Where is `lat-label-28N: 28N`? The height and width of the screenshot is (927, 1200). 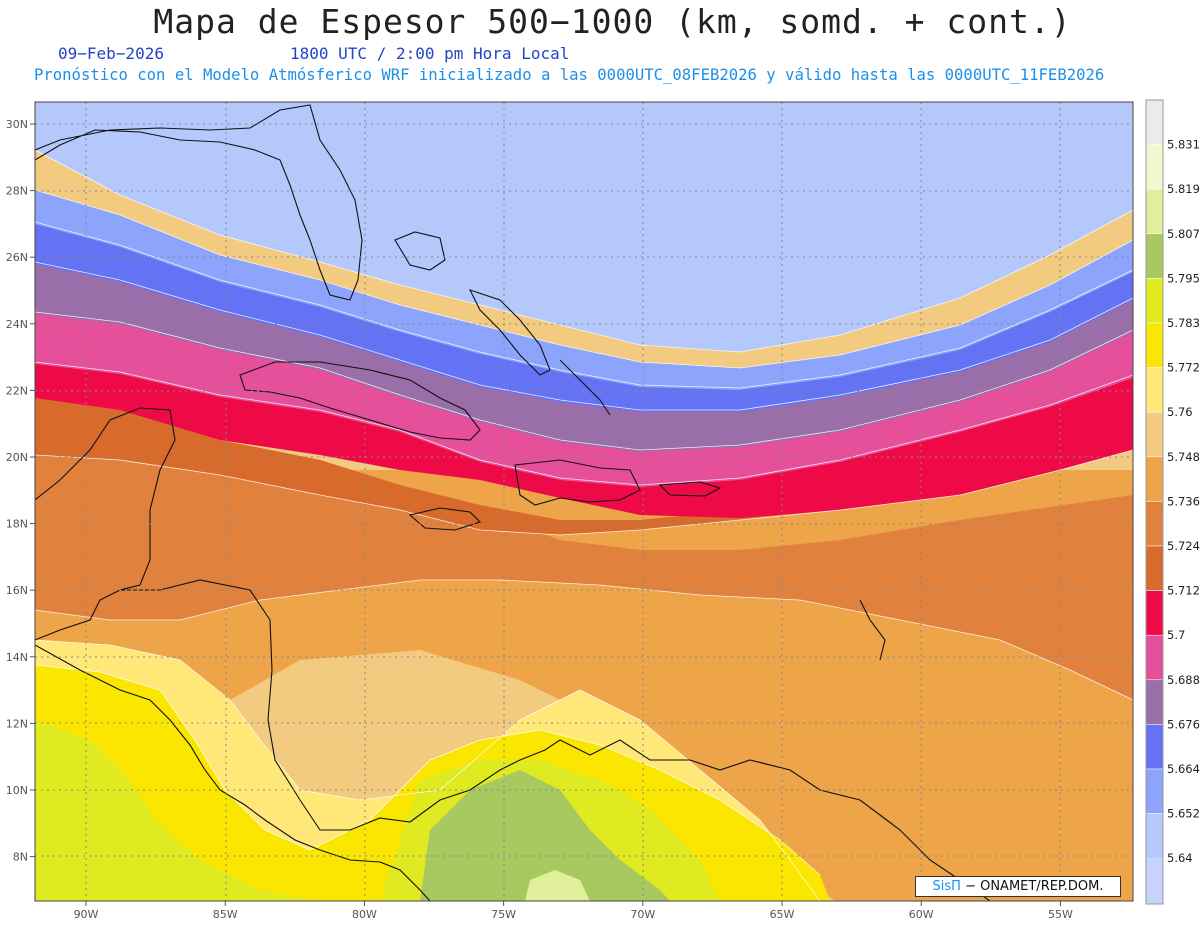 lat-label-28N: 28N is located at coordinates (17, 191).